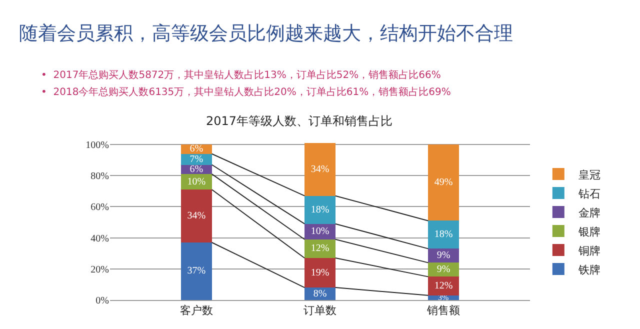 The image size is (640, 329). Describe the element at coordinates (320, 311) in the screenshot. I see `x-tick-label: 订单数` at that location.